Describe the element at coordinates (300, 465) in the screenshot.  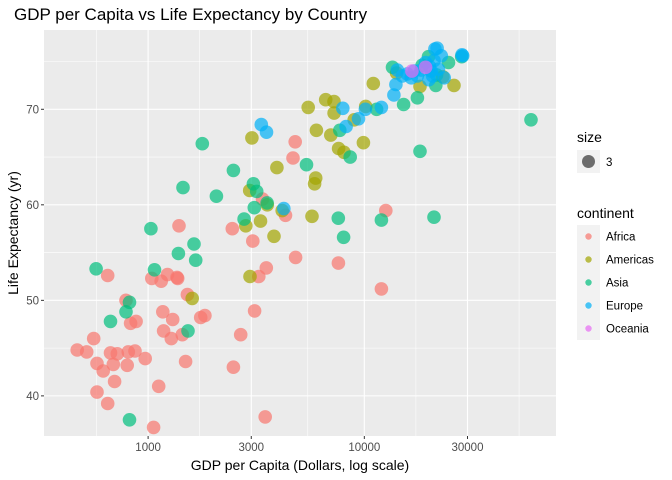
I see `x-axis-title: GDP per Capita (Dollars, log scale)` at that location.